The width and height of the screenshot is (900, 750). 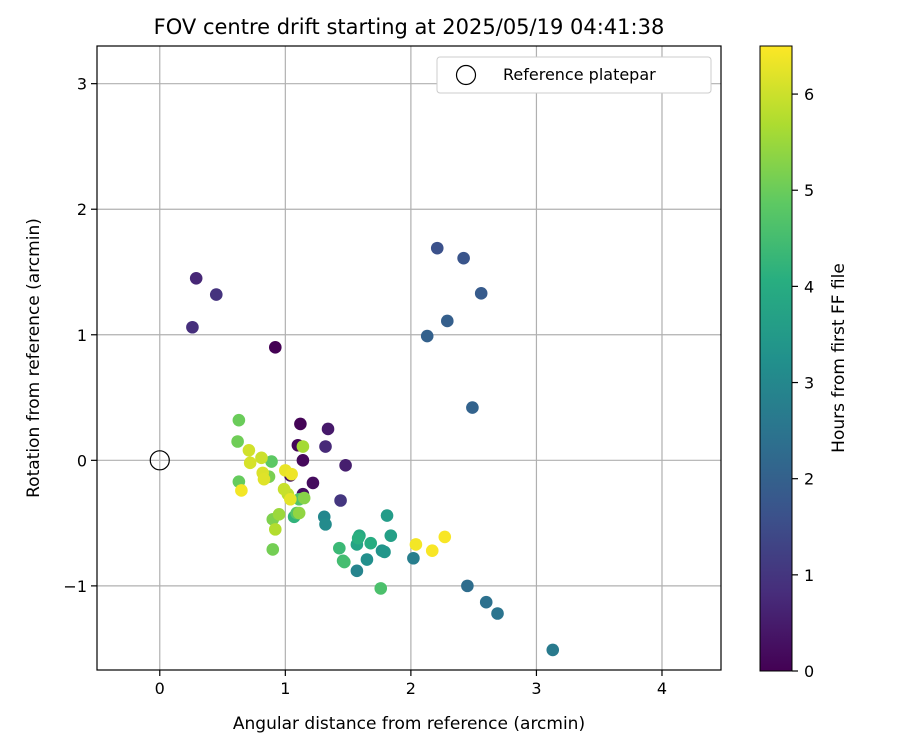 I want to click on colorbar-tick-label: 0, so click(x=809, y=671).